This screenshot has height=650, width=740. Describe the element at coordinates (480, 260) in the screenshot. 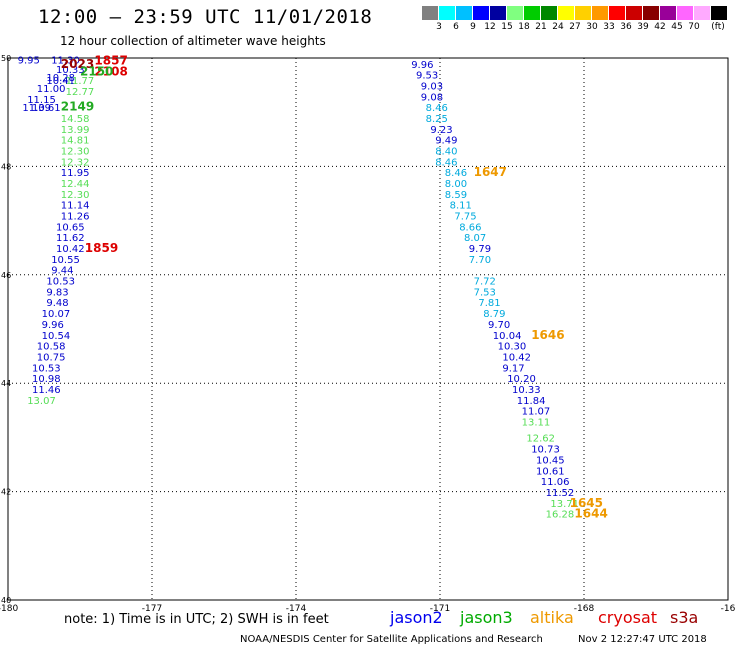

I see `wave-height-label: 7.70` at that location.